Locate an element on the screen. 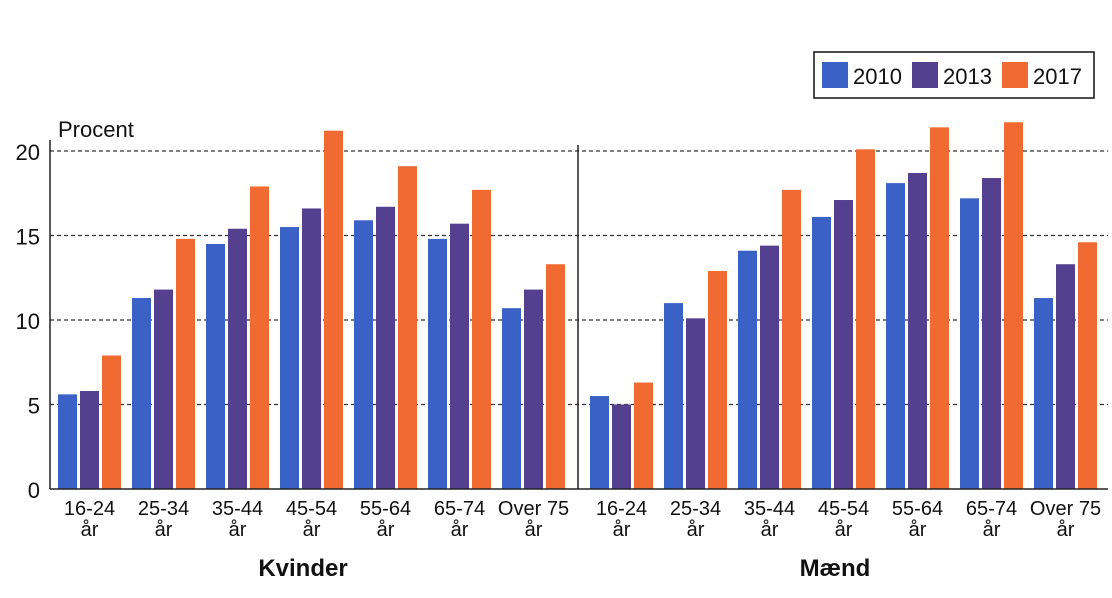 This screenshot has width=1112, height=598. legend-label-2017: 2017 is located at coordinates (1057, 76).